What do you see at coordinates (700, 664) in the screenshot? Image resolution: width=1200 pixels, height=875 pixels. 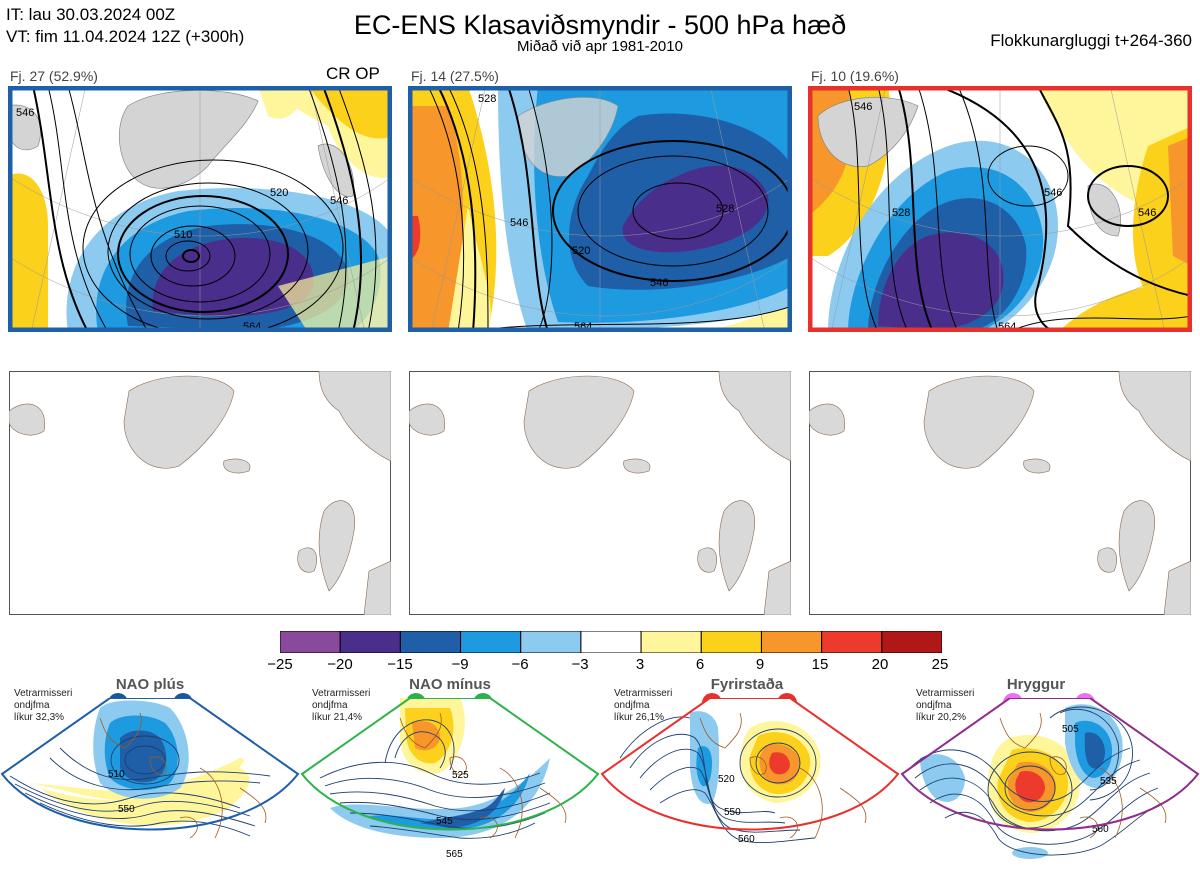 I see `colorbar-tick-label: 6` at bounding box center [700, 664].